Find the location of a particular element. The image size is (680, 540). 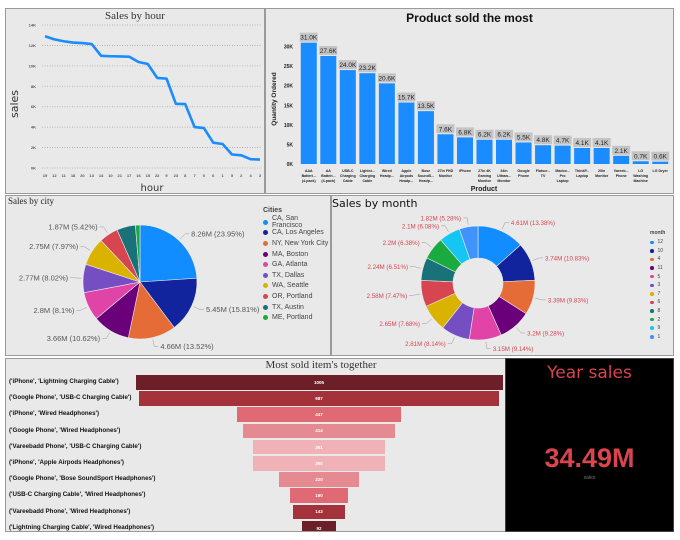

funnel-bar: 414 is located at coordinates (319, 431).